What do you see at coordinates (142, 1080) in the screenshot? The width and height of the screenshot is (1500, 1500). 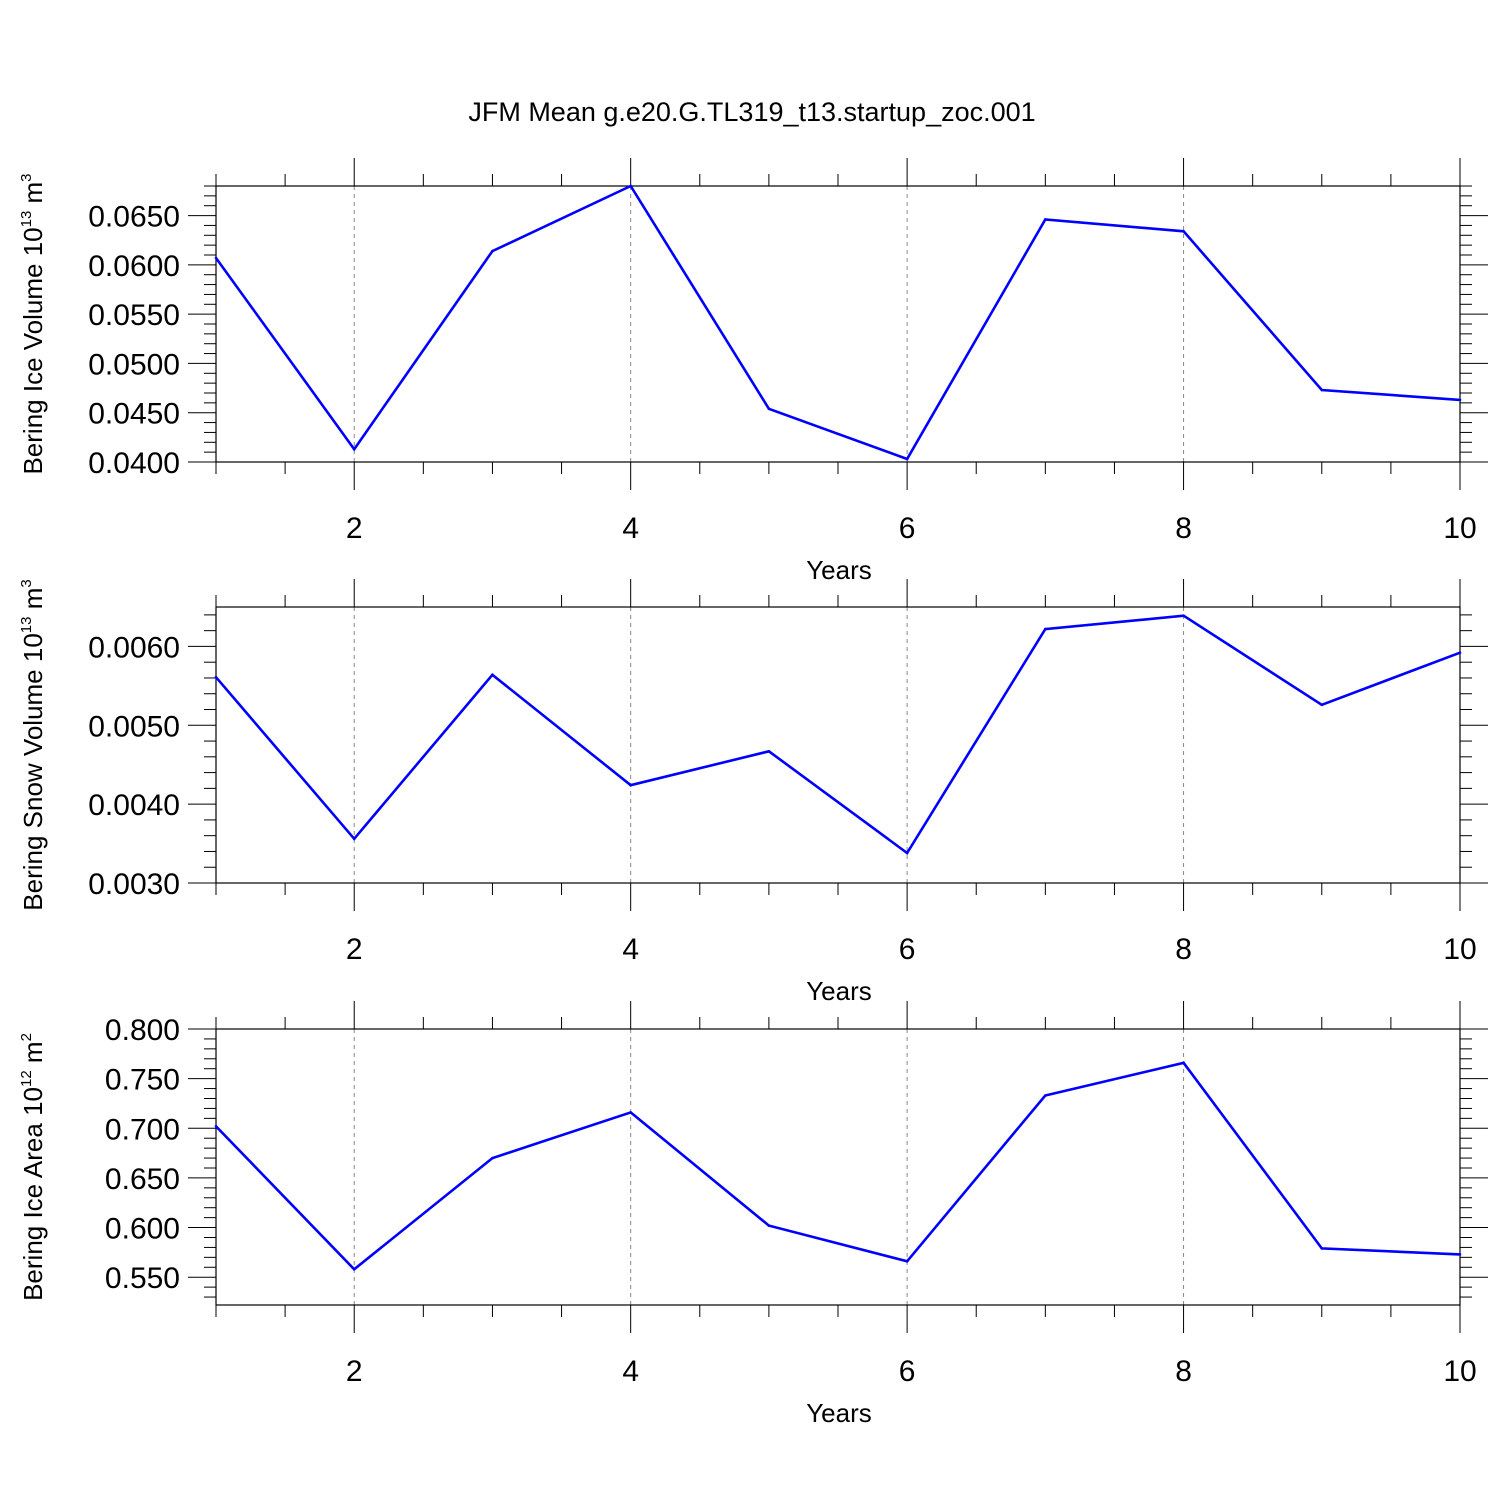 I see `y-tick-label: 0.750` at bounding box center [142, 1080].